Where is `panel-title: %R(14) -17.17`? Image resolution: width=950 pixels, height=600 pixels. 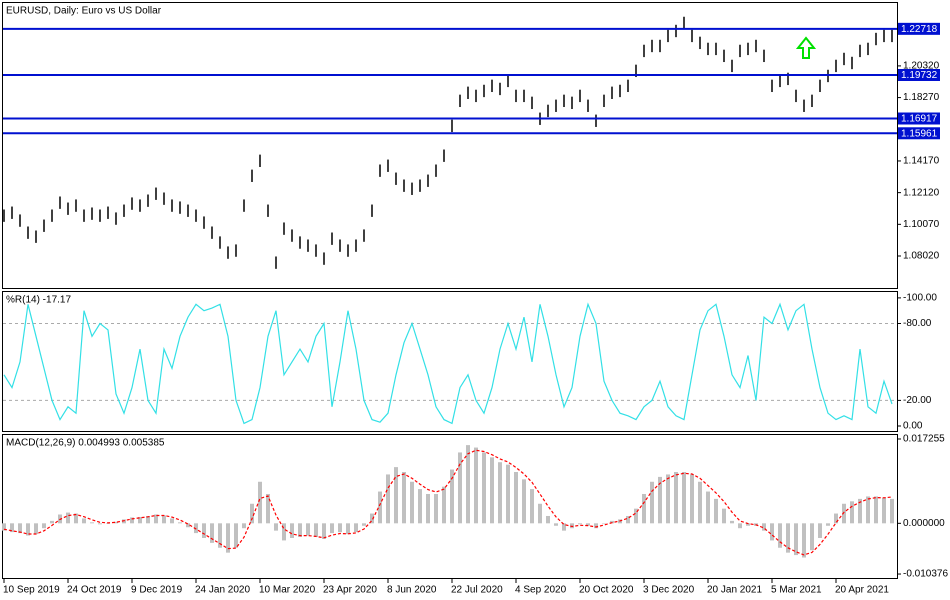 panel-title: %R(14) -17.17 is located at coordinates (38, 300).